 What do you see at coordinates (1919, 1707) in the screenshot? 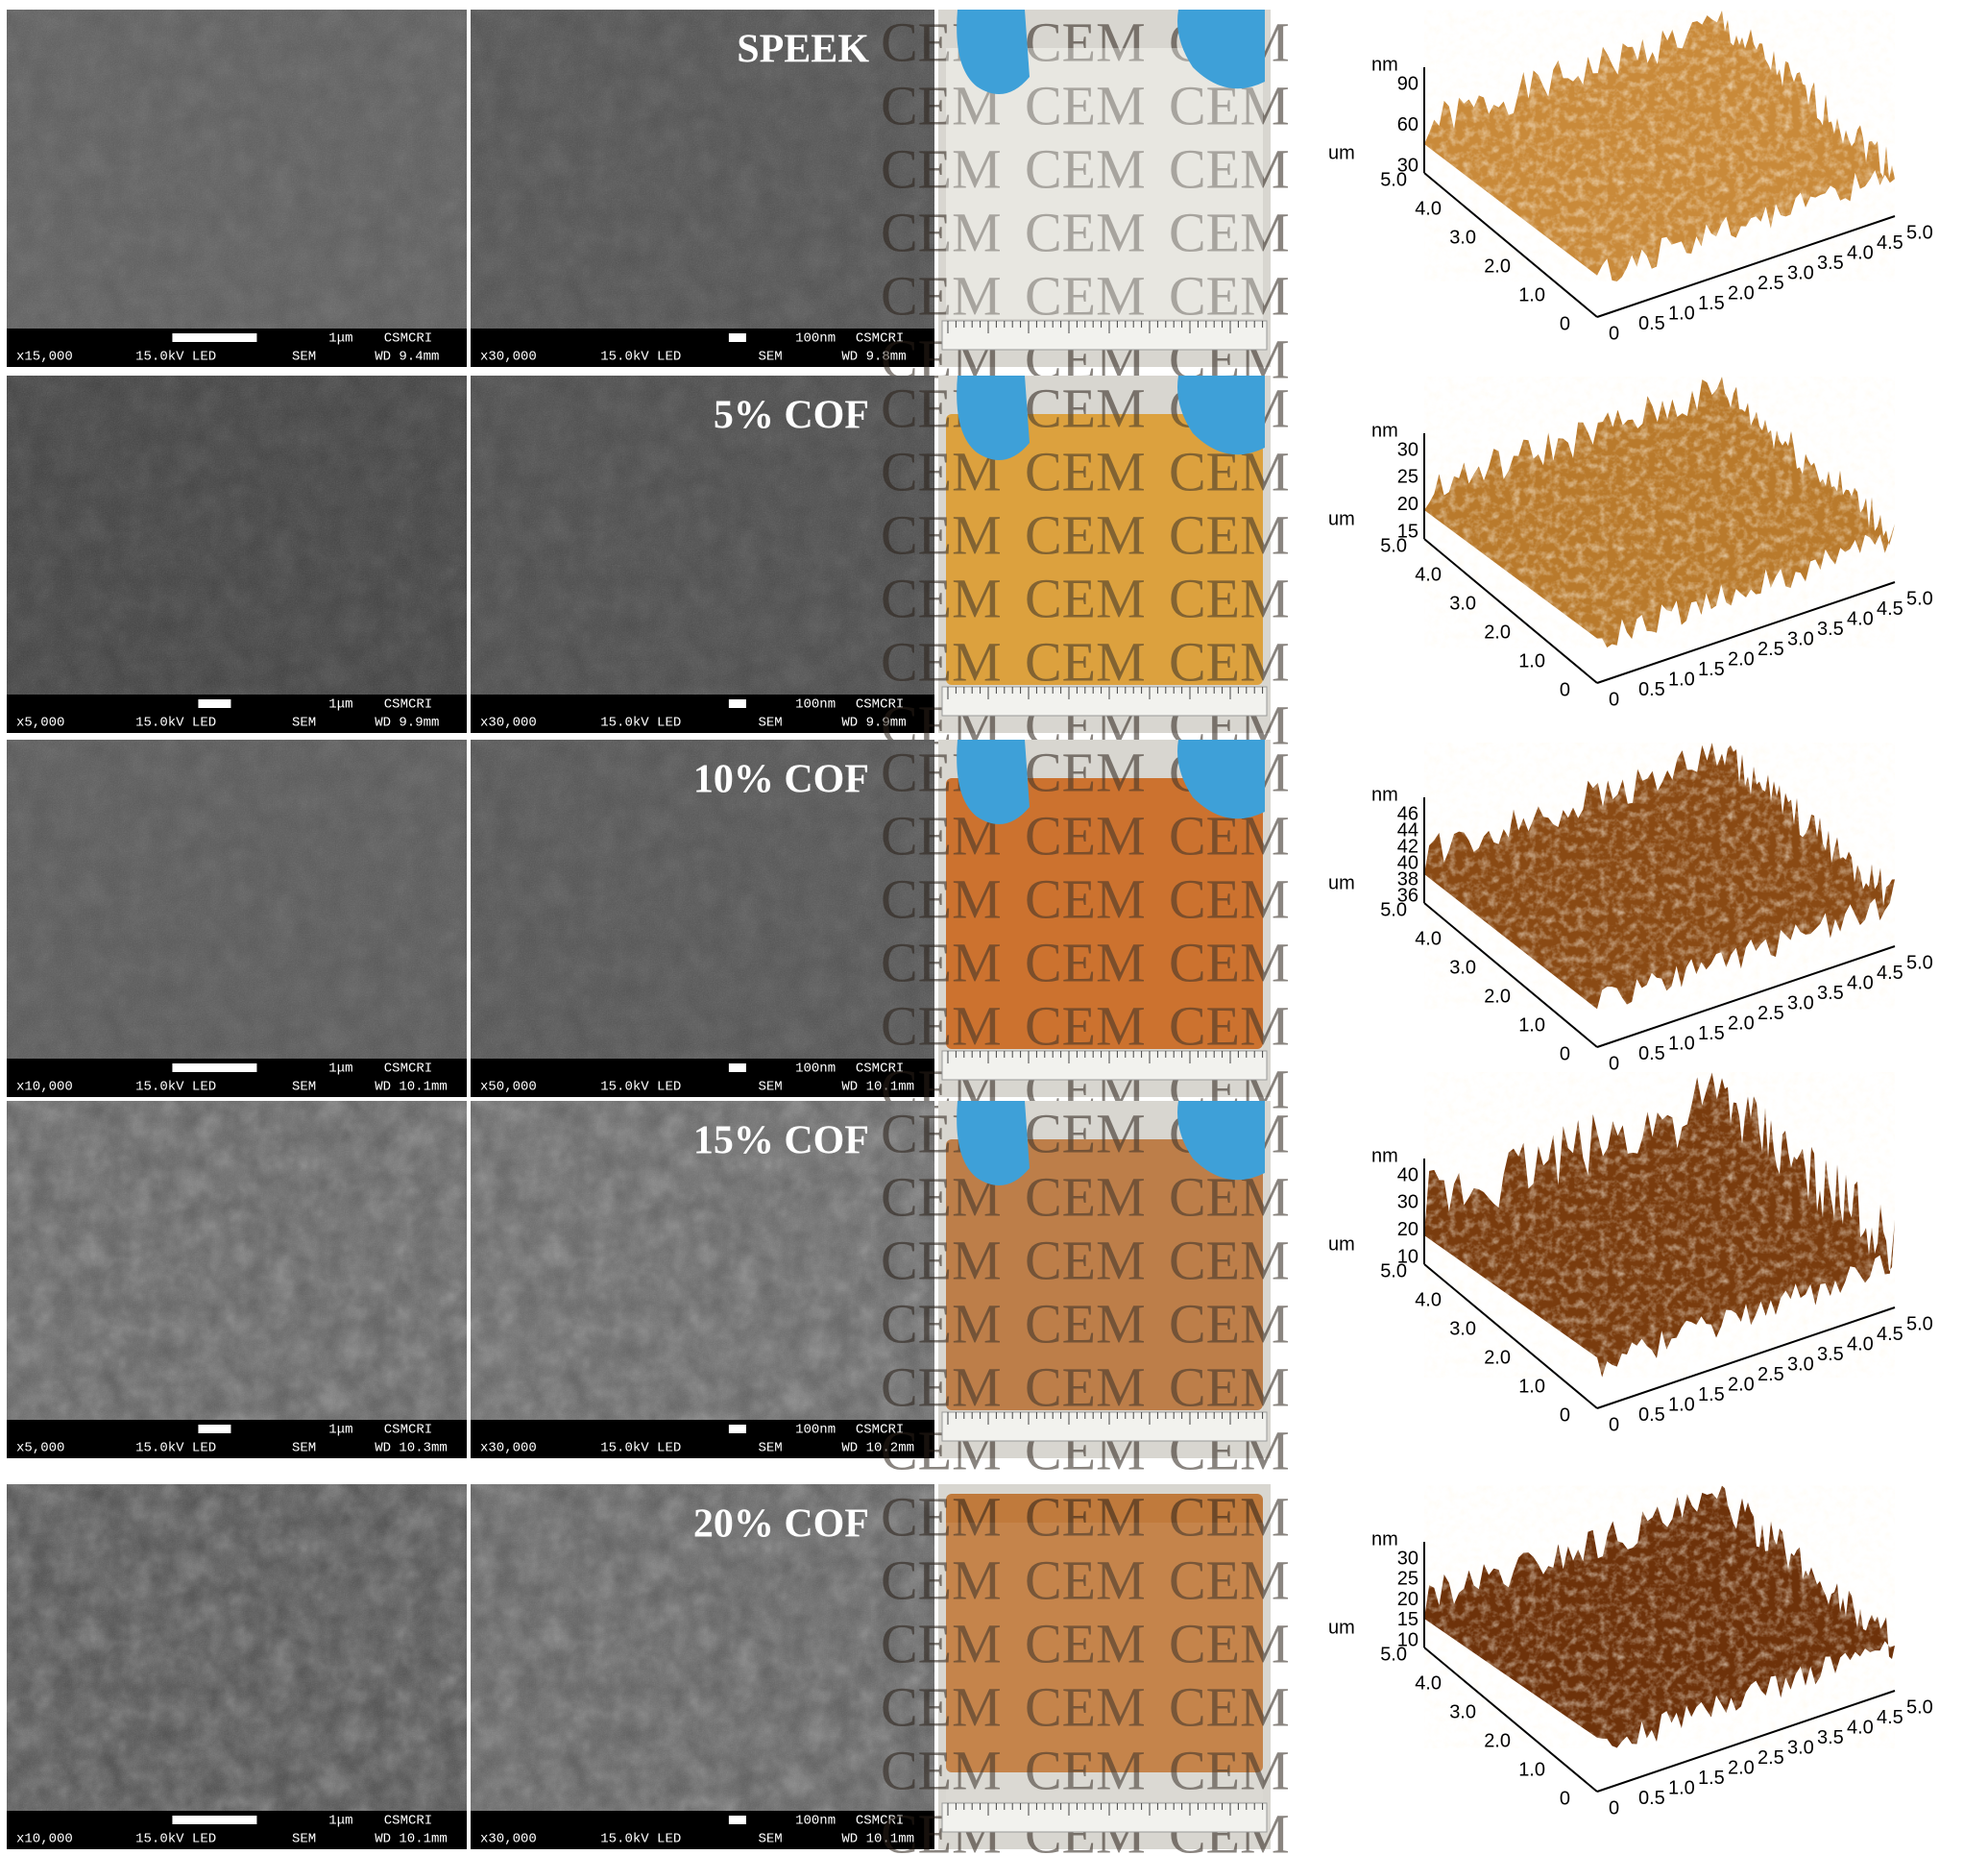
I see `x-tick-label: 5.0` at bounding box center [1919, 1707].